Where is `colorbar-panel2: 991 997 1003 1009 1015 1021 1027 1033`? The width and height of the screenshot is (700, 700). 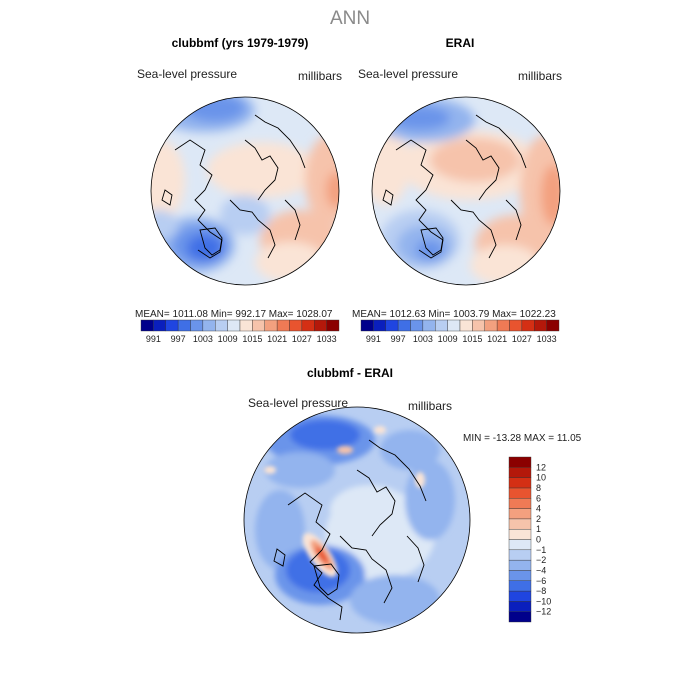
colorbar-panel2: 991 997 1003 1009 1015 1021 1027 1033 is located at coordinates (460, 331).